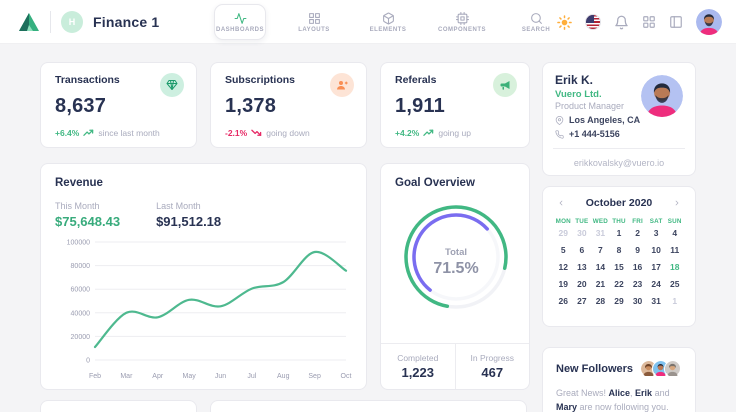  Describe the element at coordinates (674, 284) in the screenshot. I see `calendar-day: 25` at that location.